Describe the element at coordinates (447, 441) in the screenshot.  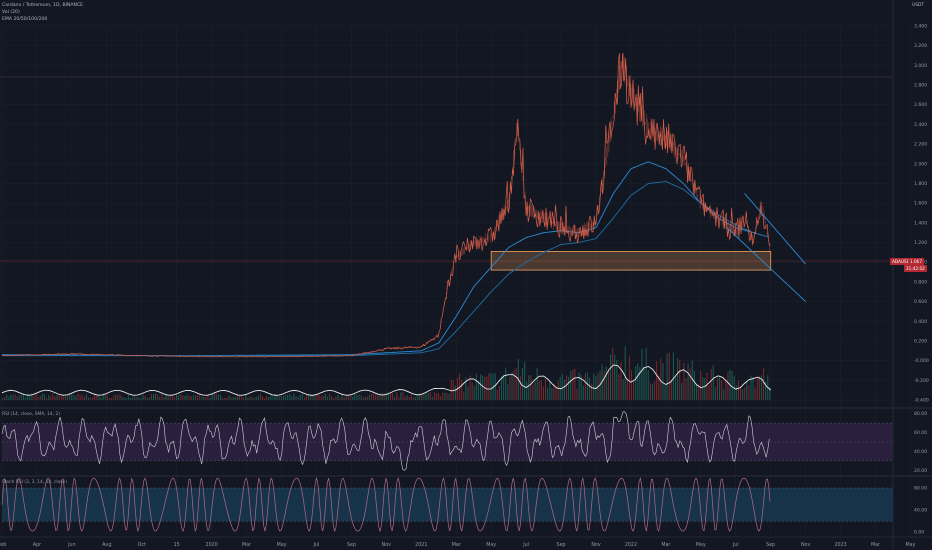
I see `rsi-pane` at that location.